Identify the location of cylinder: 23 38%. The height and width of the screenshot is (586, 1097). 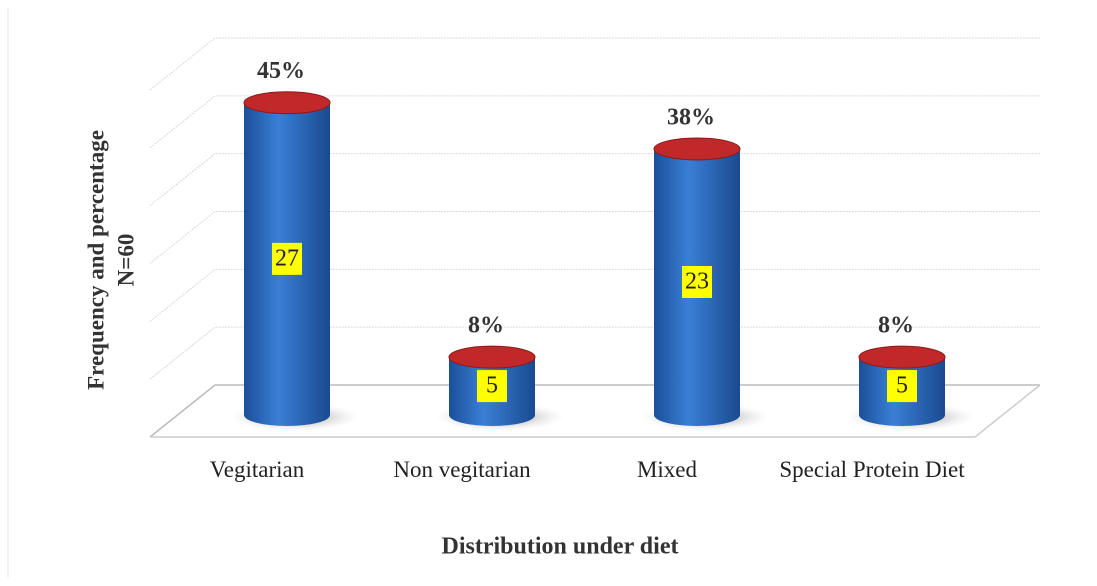
(705, 267).